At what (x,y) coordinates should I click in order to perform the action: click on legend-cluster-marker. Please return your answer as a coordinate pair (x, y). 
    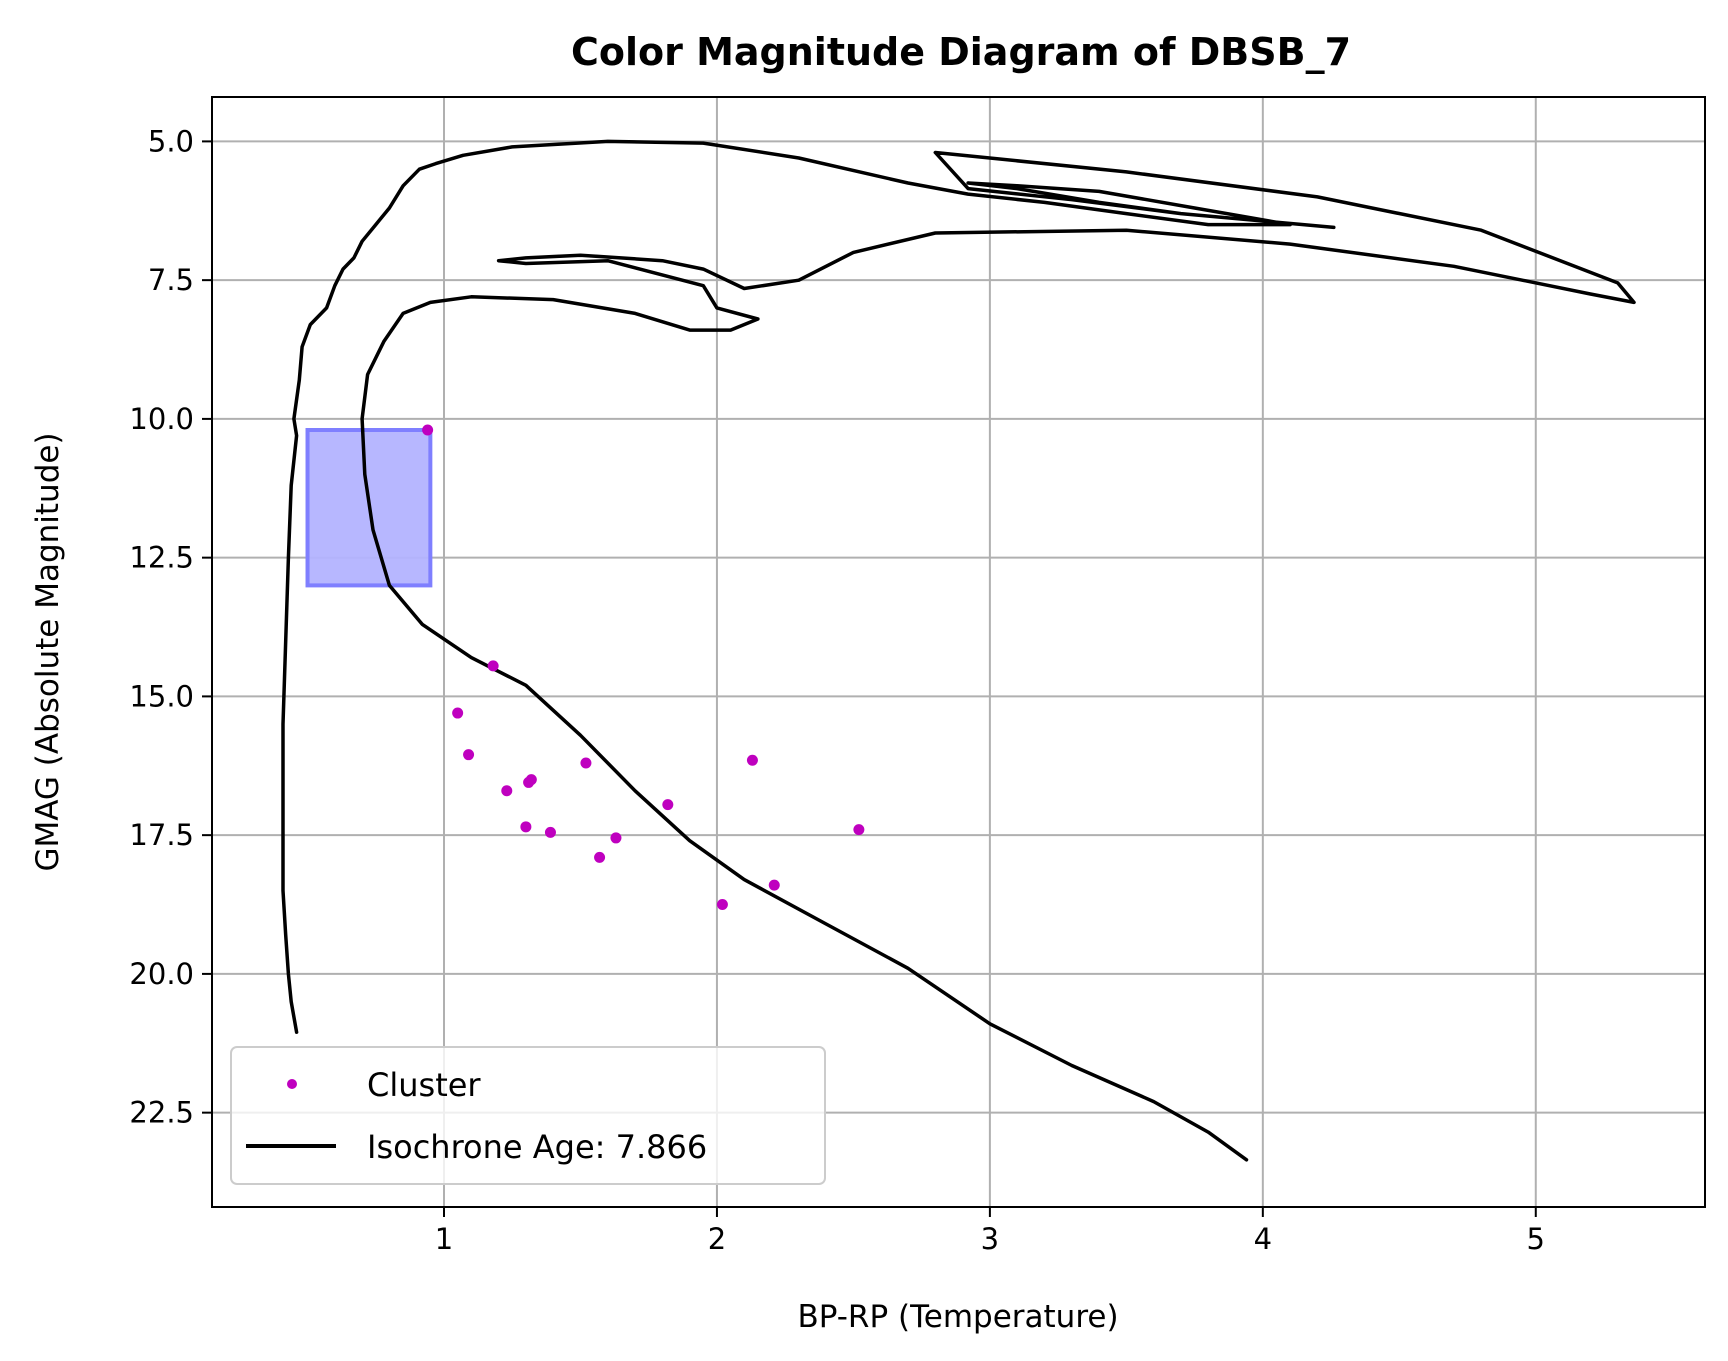
    Looking at the image, I should click on (292, 1084).